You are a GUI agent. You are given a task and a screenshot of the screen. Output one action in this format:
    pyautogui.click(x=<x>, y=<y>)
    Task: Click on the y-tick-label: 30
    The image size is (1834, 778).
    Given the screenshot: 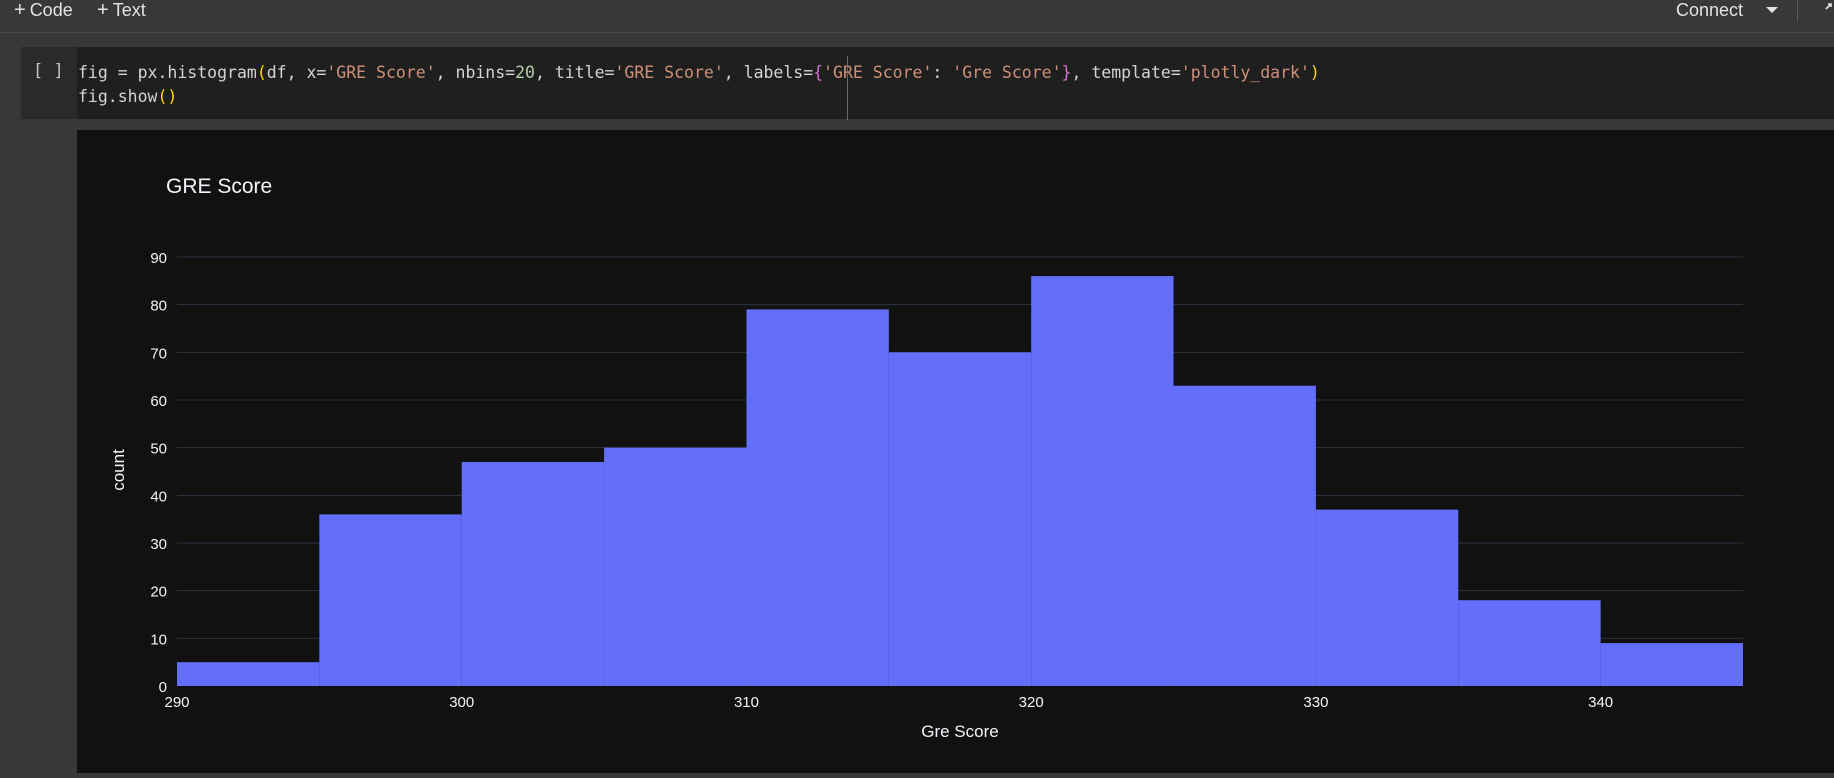 What is the action you would take?
    pyautogui.click(x=158, y=544)
    